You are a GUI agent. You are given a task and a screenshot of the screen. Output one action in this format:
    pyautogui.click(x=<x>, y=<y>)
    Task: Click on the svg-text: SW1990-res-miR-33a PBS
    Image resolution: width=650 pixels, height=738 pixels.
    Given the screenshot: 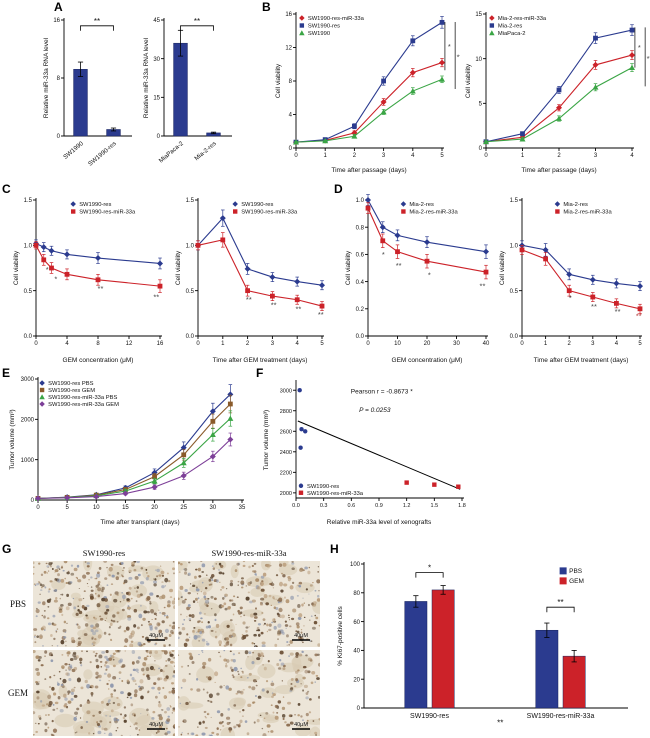 What is the action you would take?
    pyautogui.click(x=82, y=398)
    